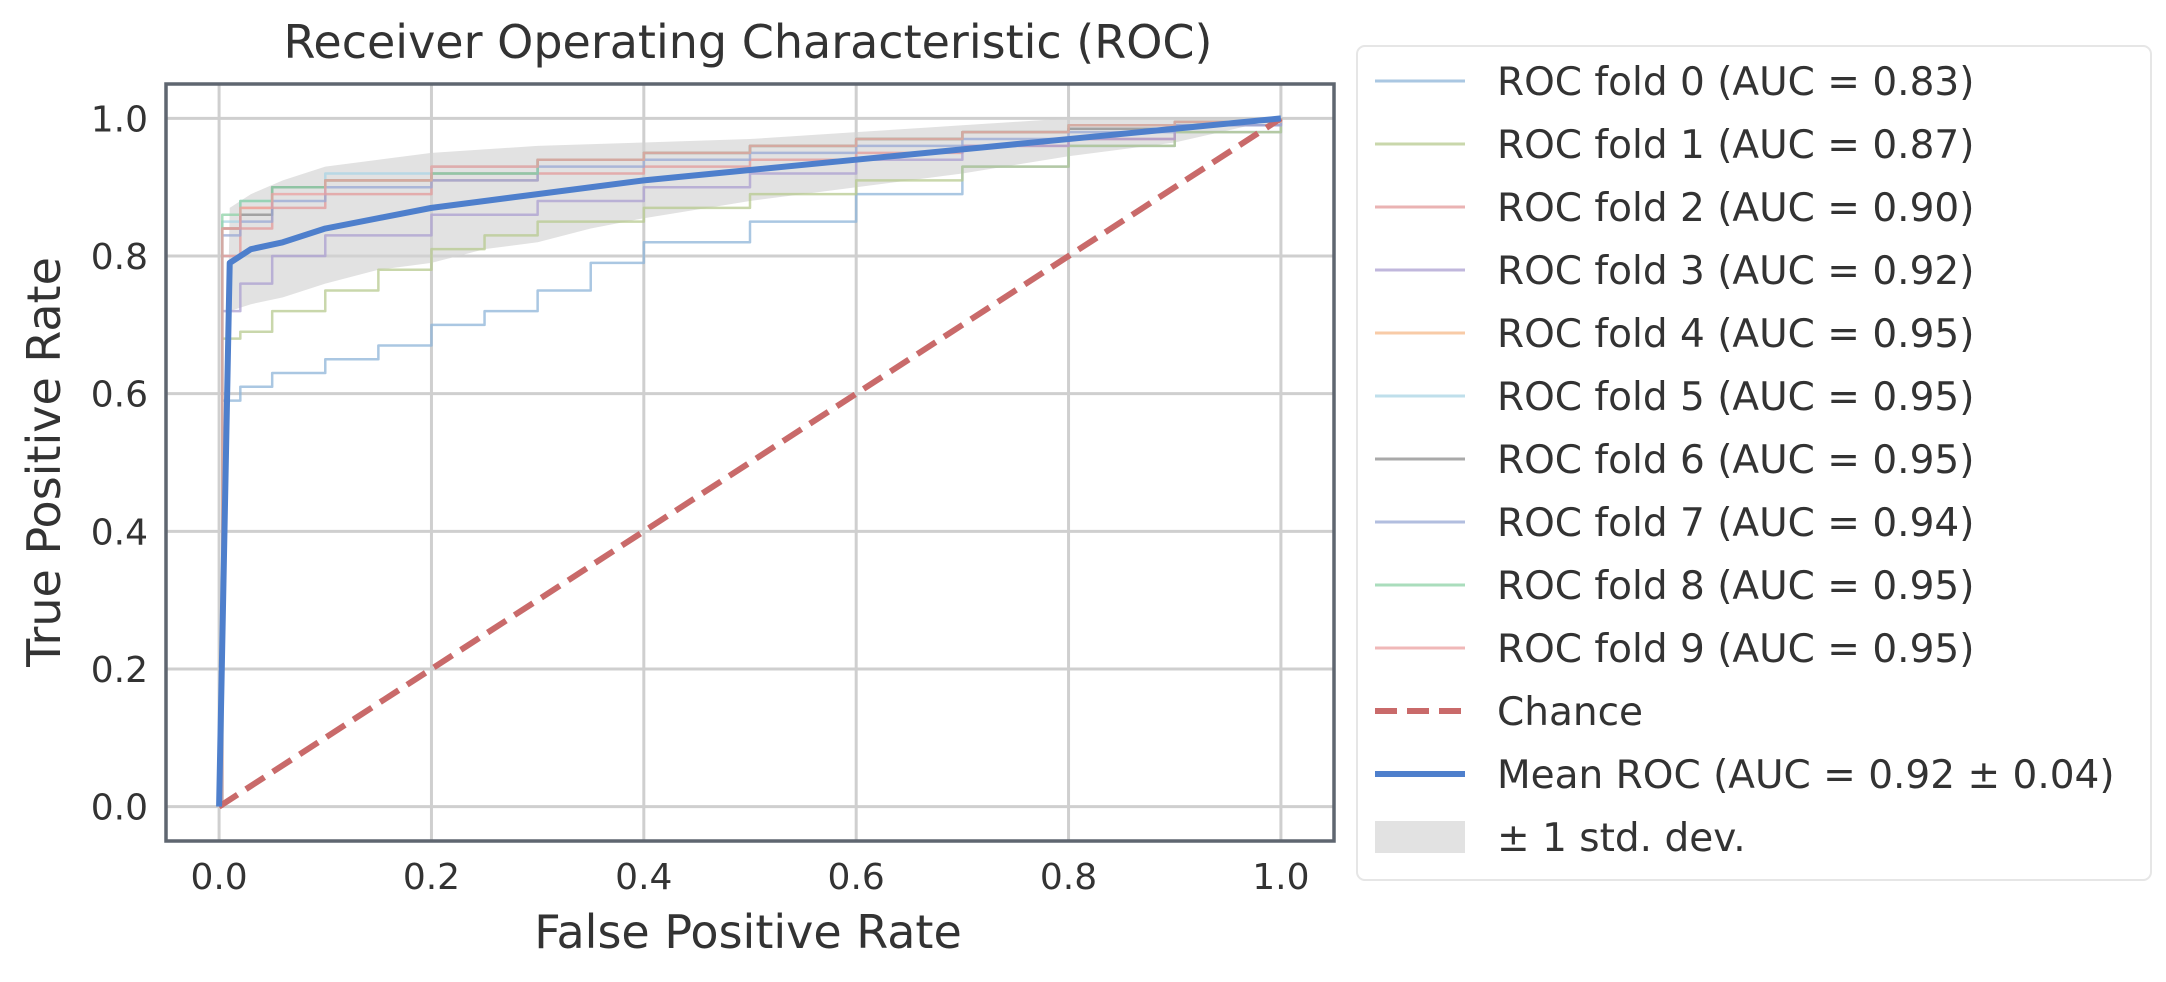 The height and width of the screenshot is (982, 2166). I want to click on x-tick-label: 0.8, so click(1068, 877).